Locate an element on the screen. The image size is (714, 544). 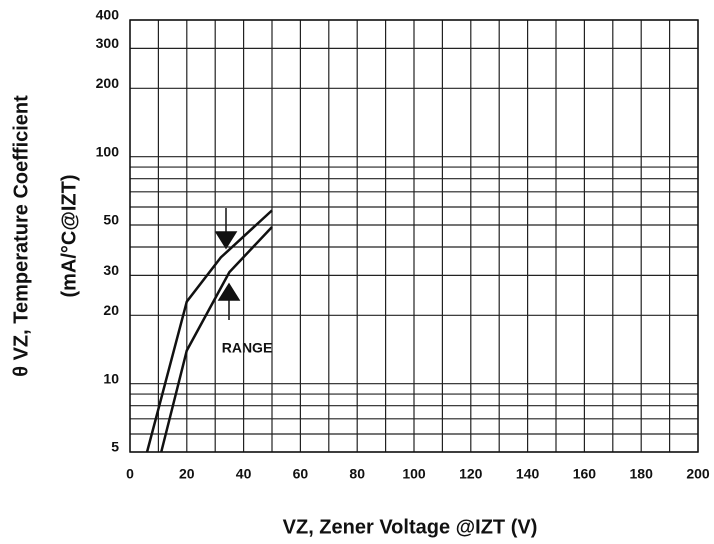
arrow-up is located at coordinates (229, 301).